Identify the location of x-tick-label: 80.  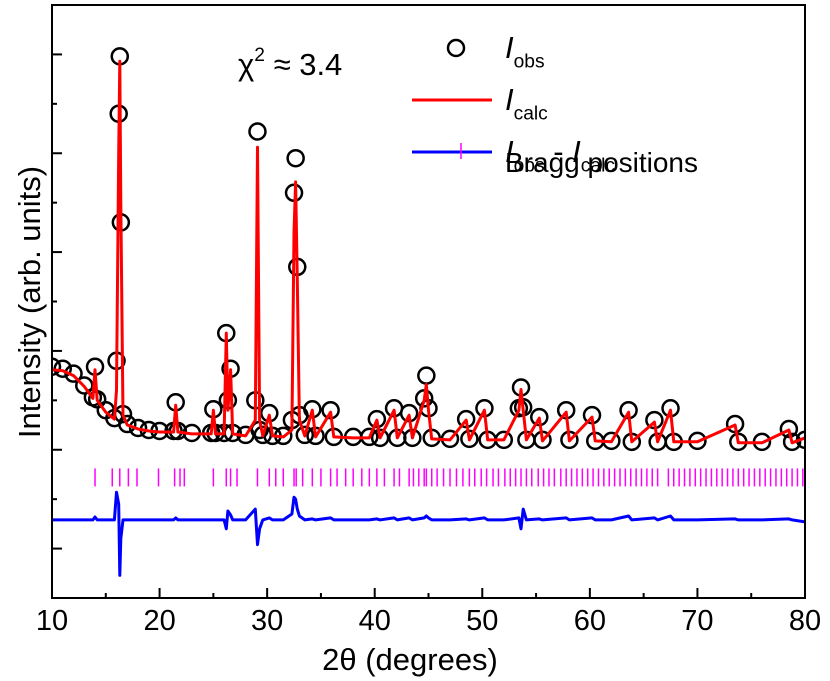
(805, 621).